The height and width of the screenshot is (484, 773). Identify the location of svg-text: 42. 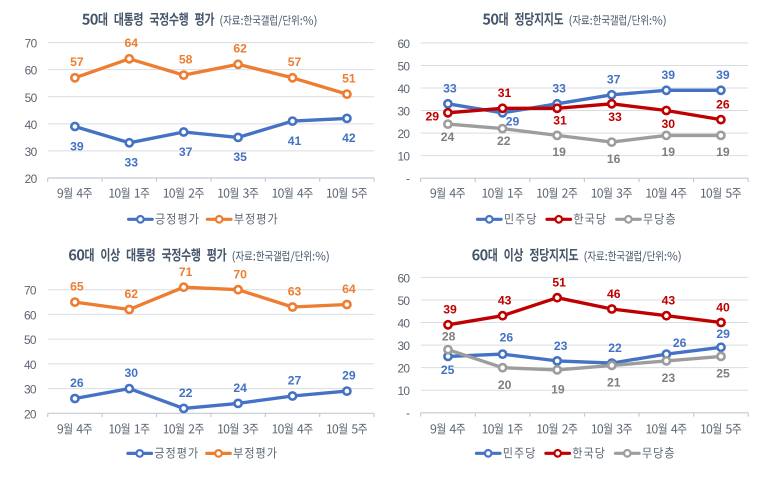
(349, 138).